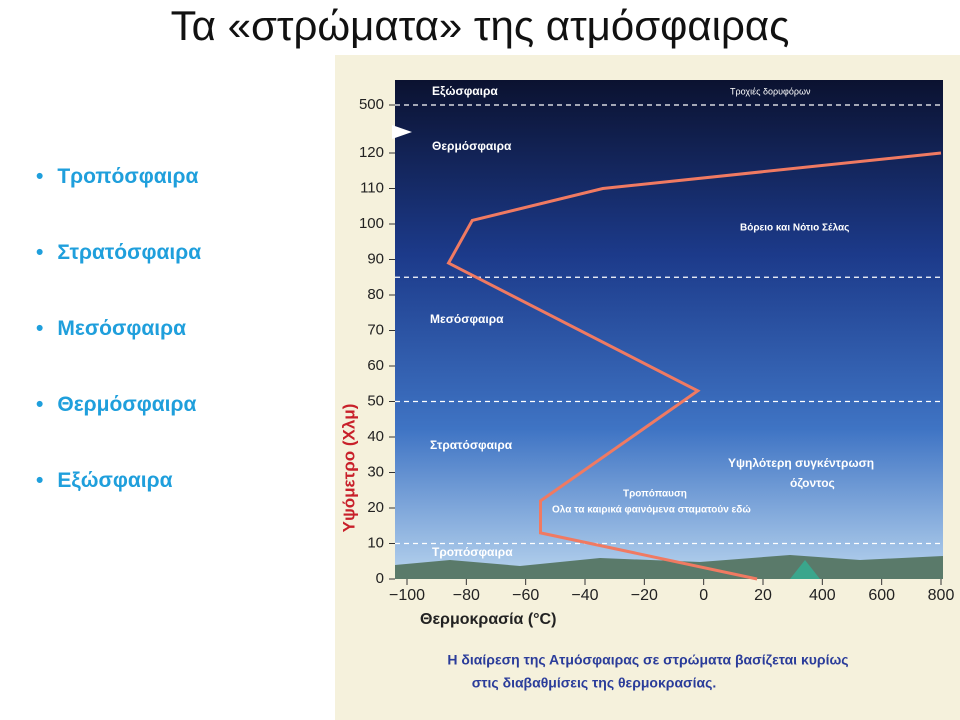  What do you see at coordinates (407, 595) in the screenshot?
I see `x-tick-label: −100` at bounding box center [407, 595].